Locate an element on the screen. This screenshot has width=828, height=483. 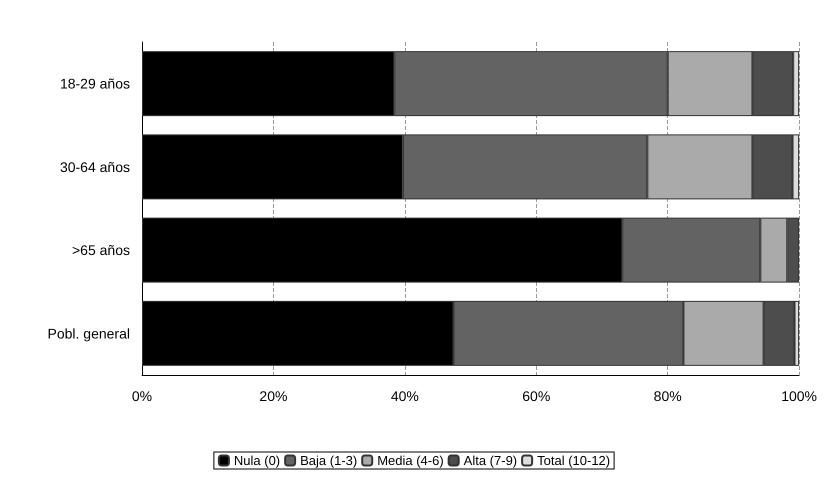
x-tick-label: 40% is located at coordinates (404, 396).